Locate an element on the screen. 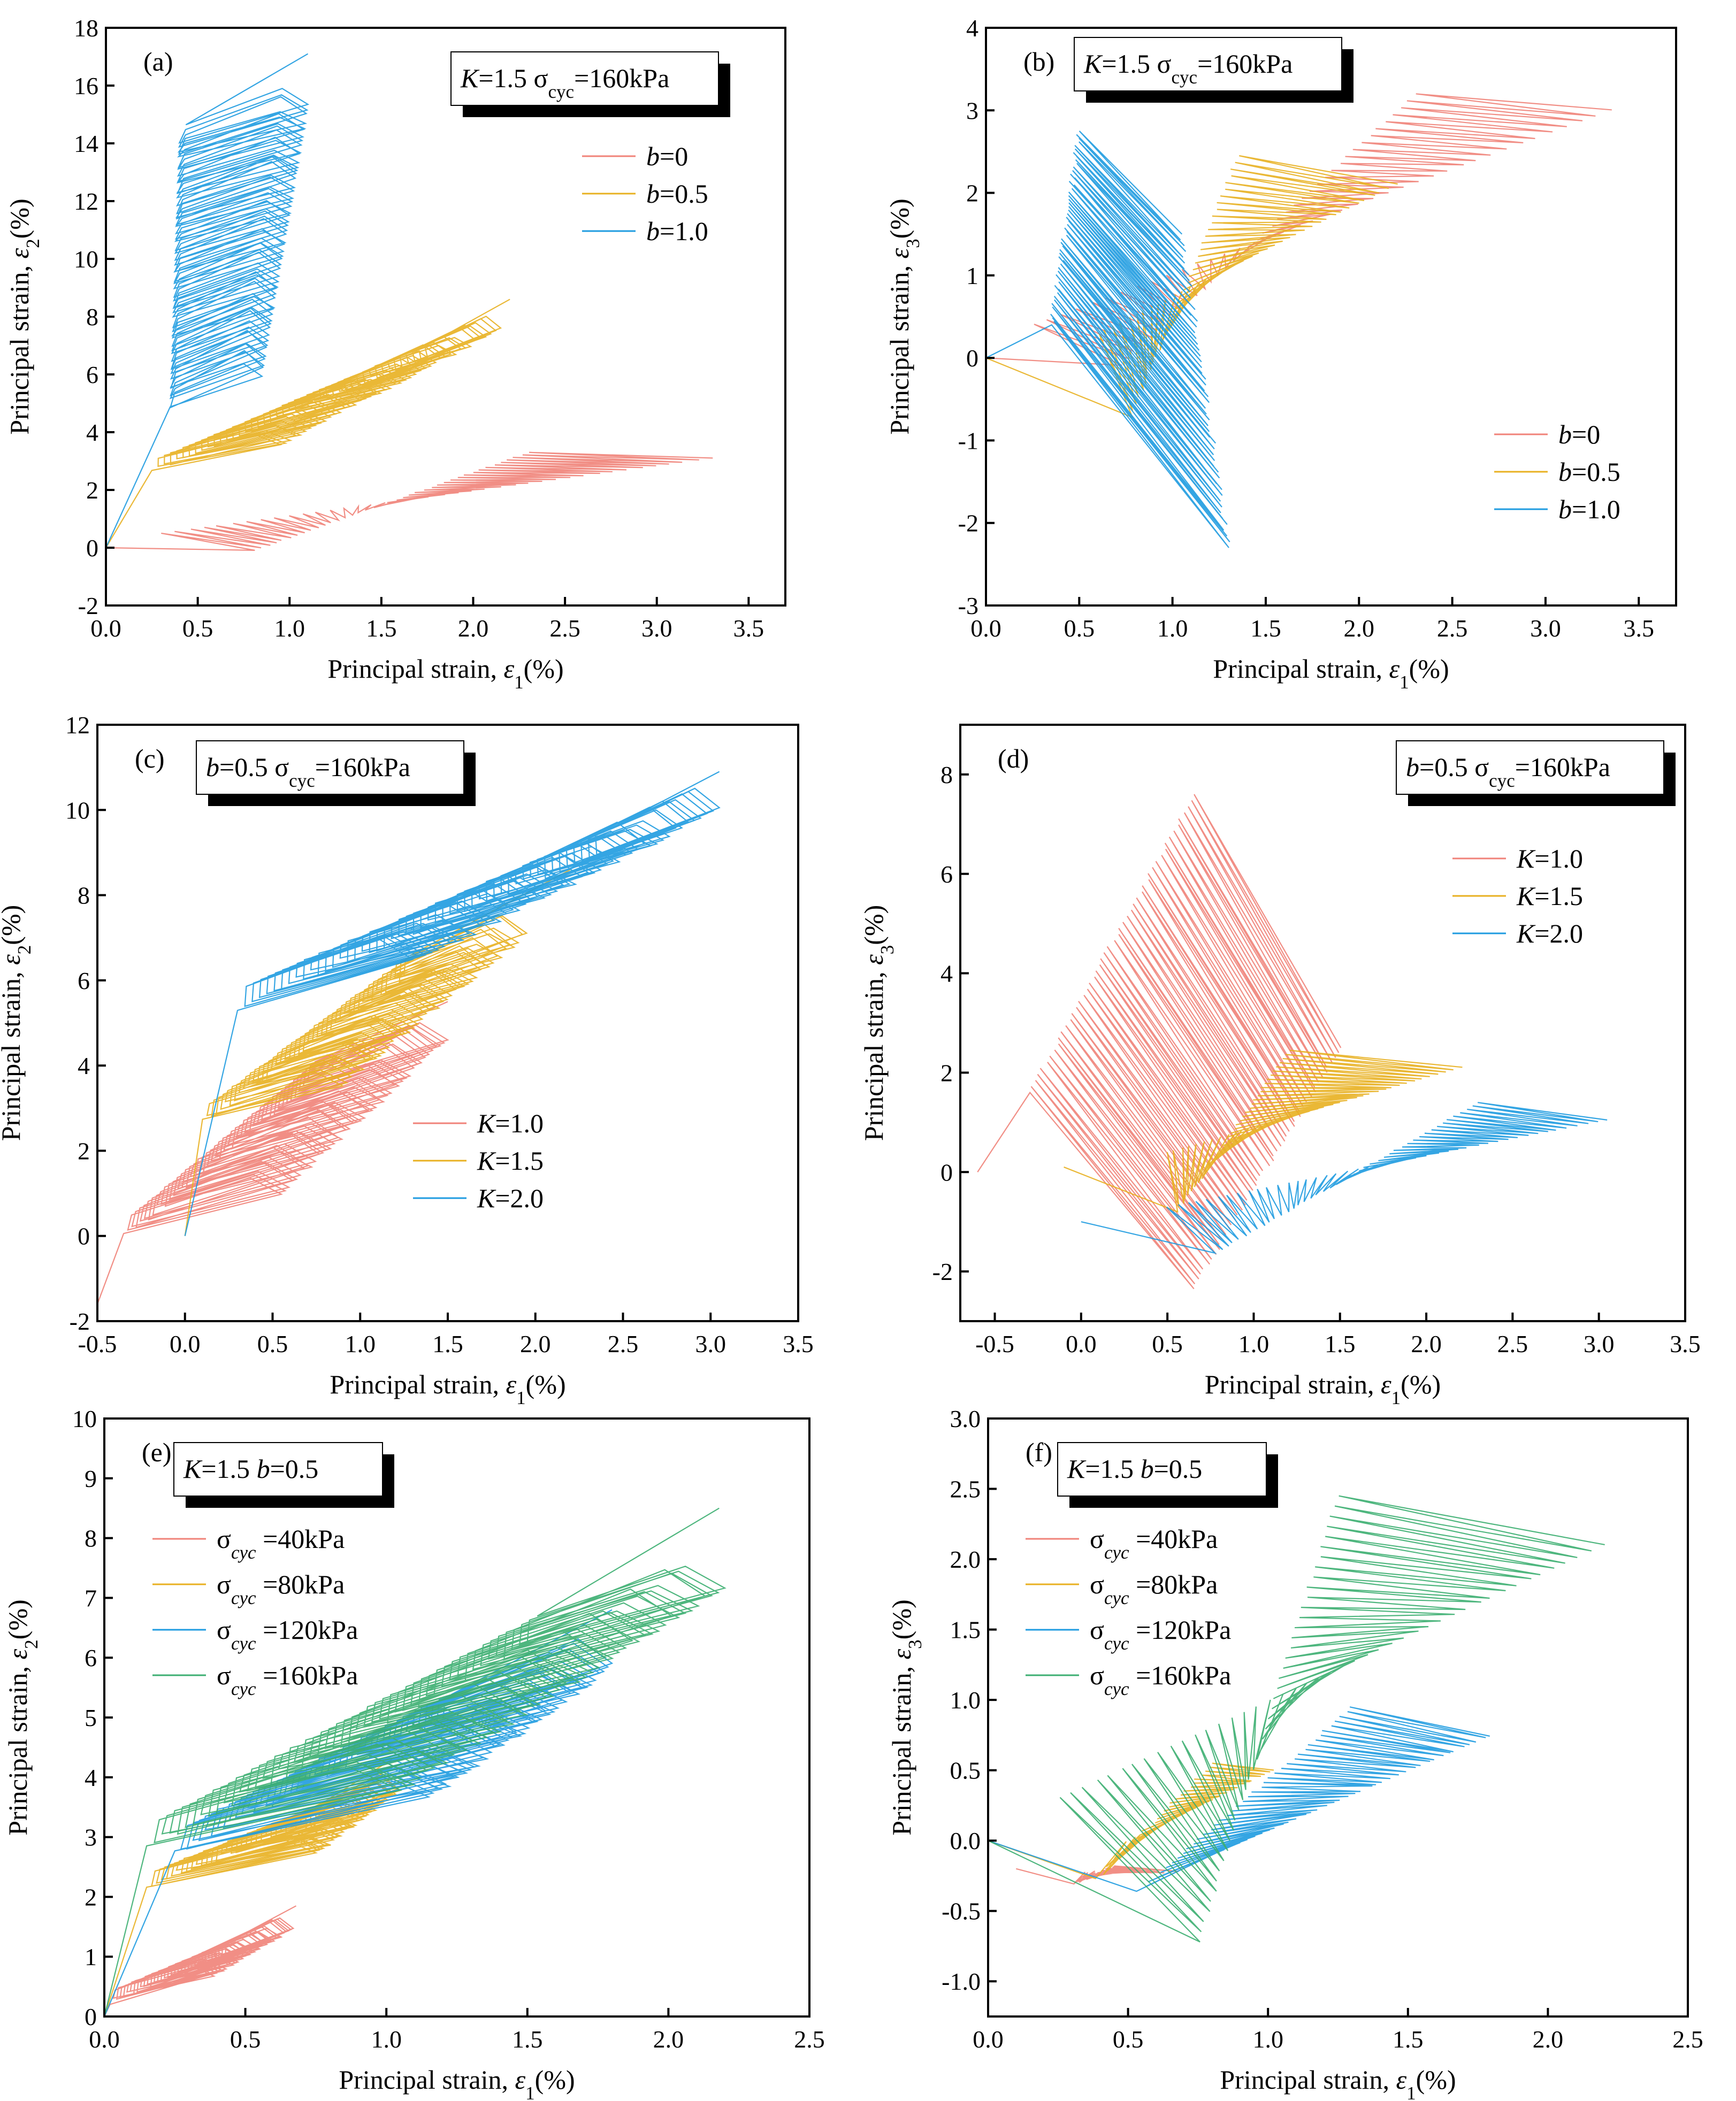  series-σcyc=160kPa is located at coordinates (1296, 1719).